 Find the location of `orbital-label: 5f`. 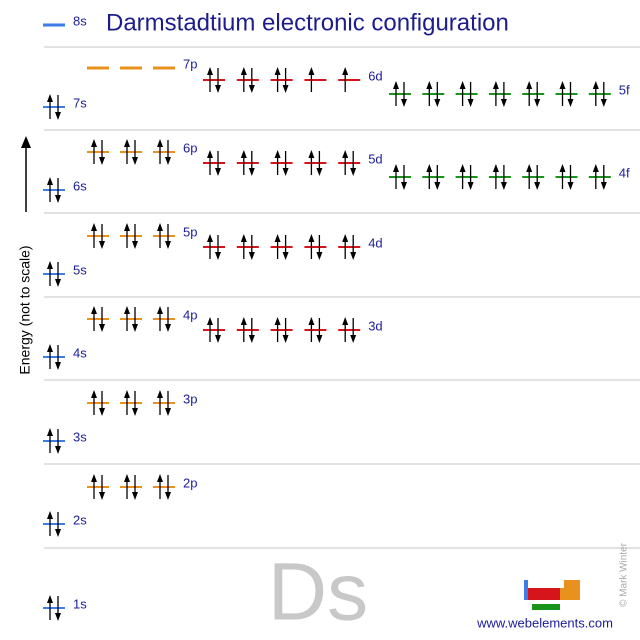

orbital-label: 5f is located at coordinates (624, 89).